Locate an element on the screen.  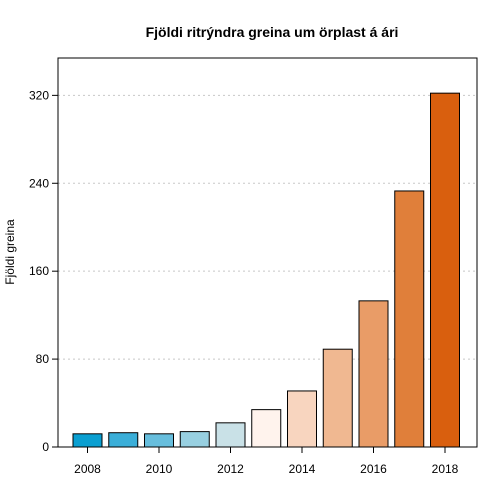
x-tick-label: 2008 is located at coordinates (87, 469).